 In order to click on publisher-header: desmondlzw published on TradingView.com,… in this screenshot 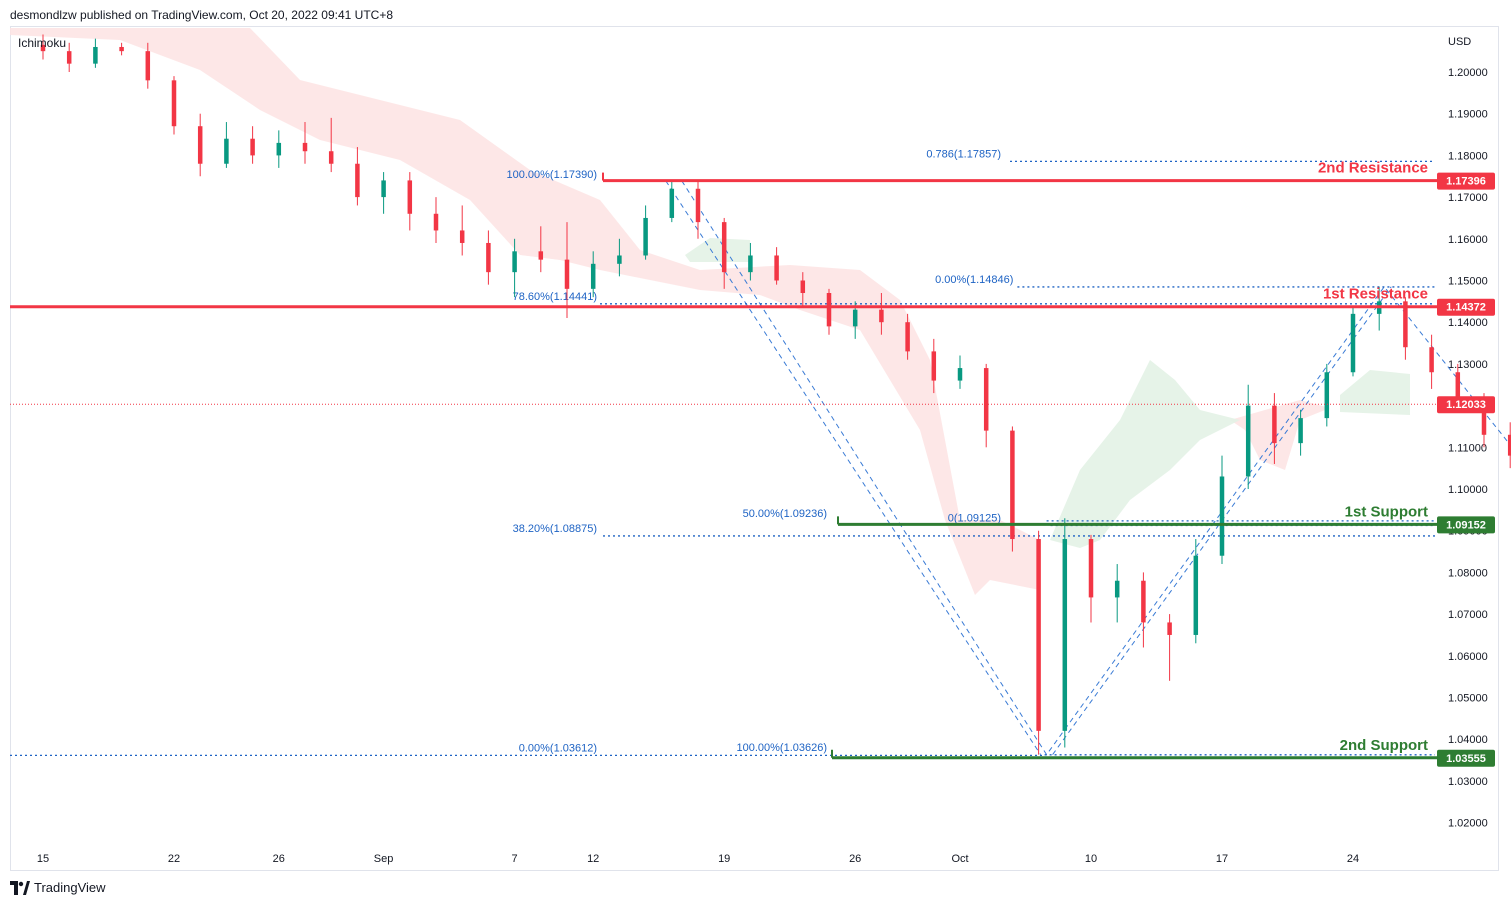, I will do `click(202, 15)`.